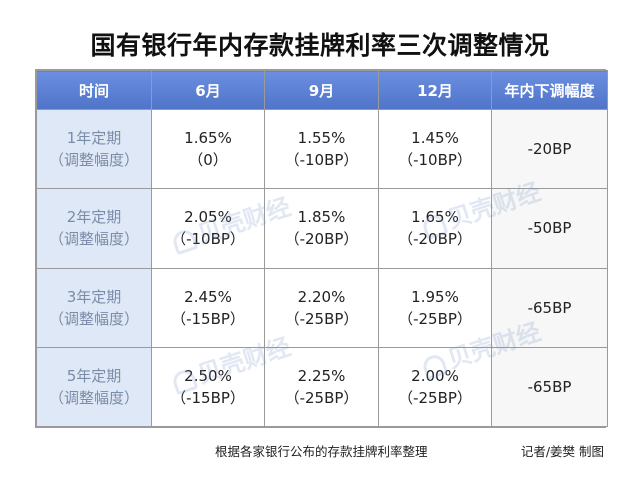  I want to click on term-cell: 3年定期 （调整幅度）, so click(94, 307).